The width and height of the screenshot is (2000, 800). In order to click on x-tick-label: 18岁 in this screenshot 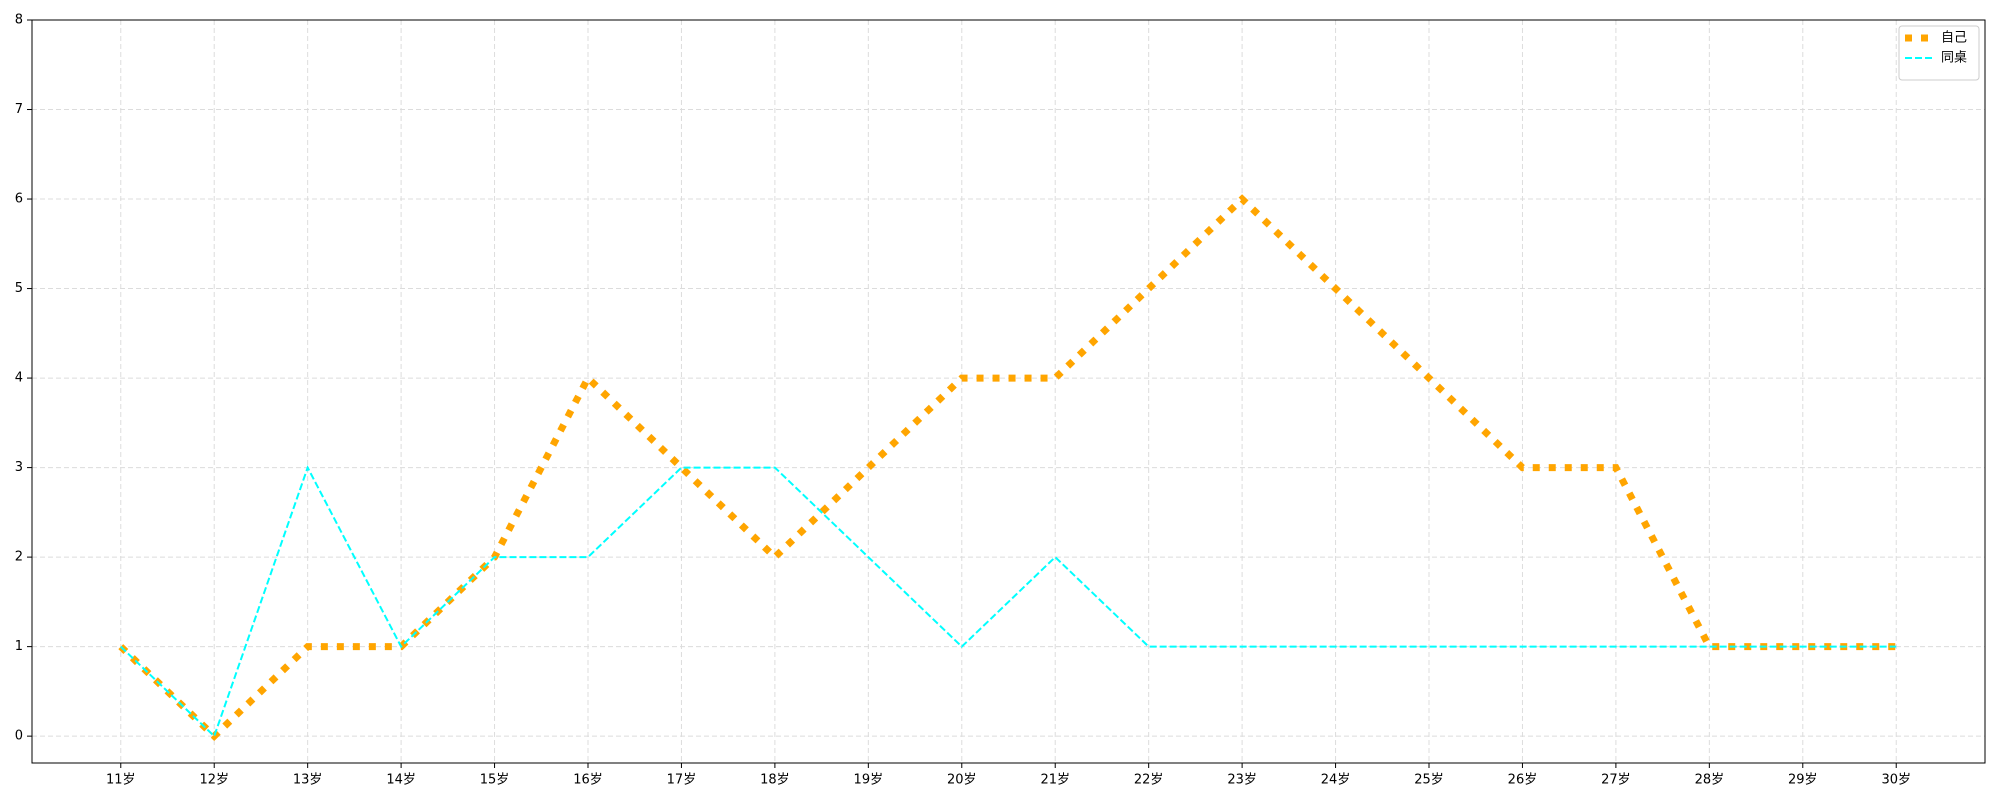, I will do `click(775, 780)`.